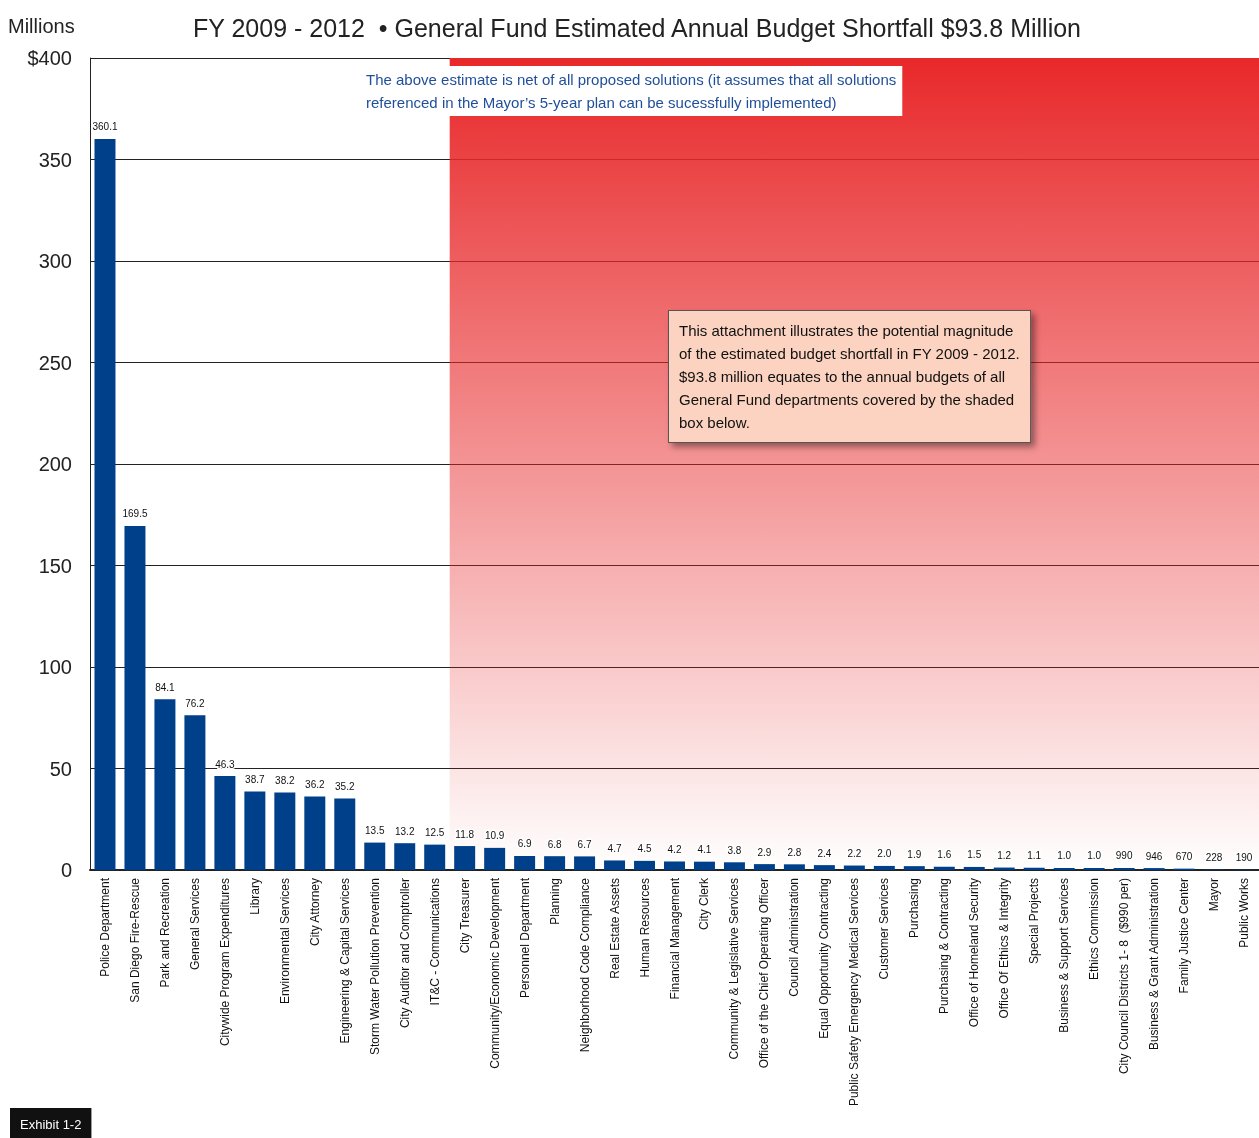 This screenshot has height=1138, width=1259. What do you see at coordinates (944, 946) in the screenshot?
I see `x-tick-label: Purchasing & Contracting` at bounding box center [944, 946].